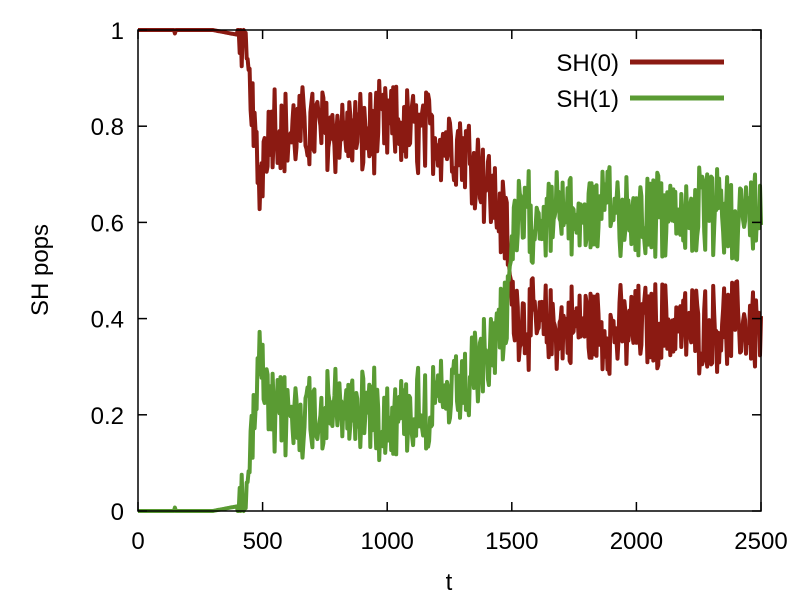 The height and width of the screenshot is (600, 800). Describe the element at coordinates (511, 541) in the screenshot. I see `x-tick-label: 1500` at that location.